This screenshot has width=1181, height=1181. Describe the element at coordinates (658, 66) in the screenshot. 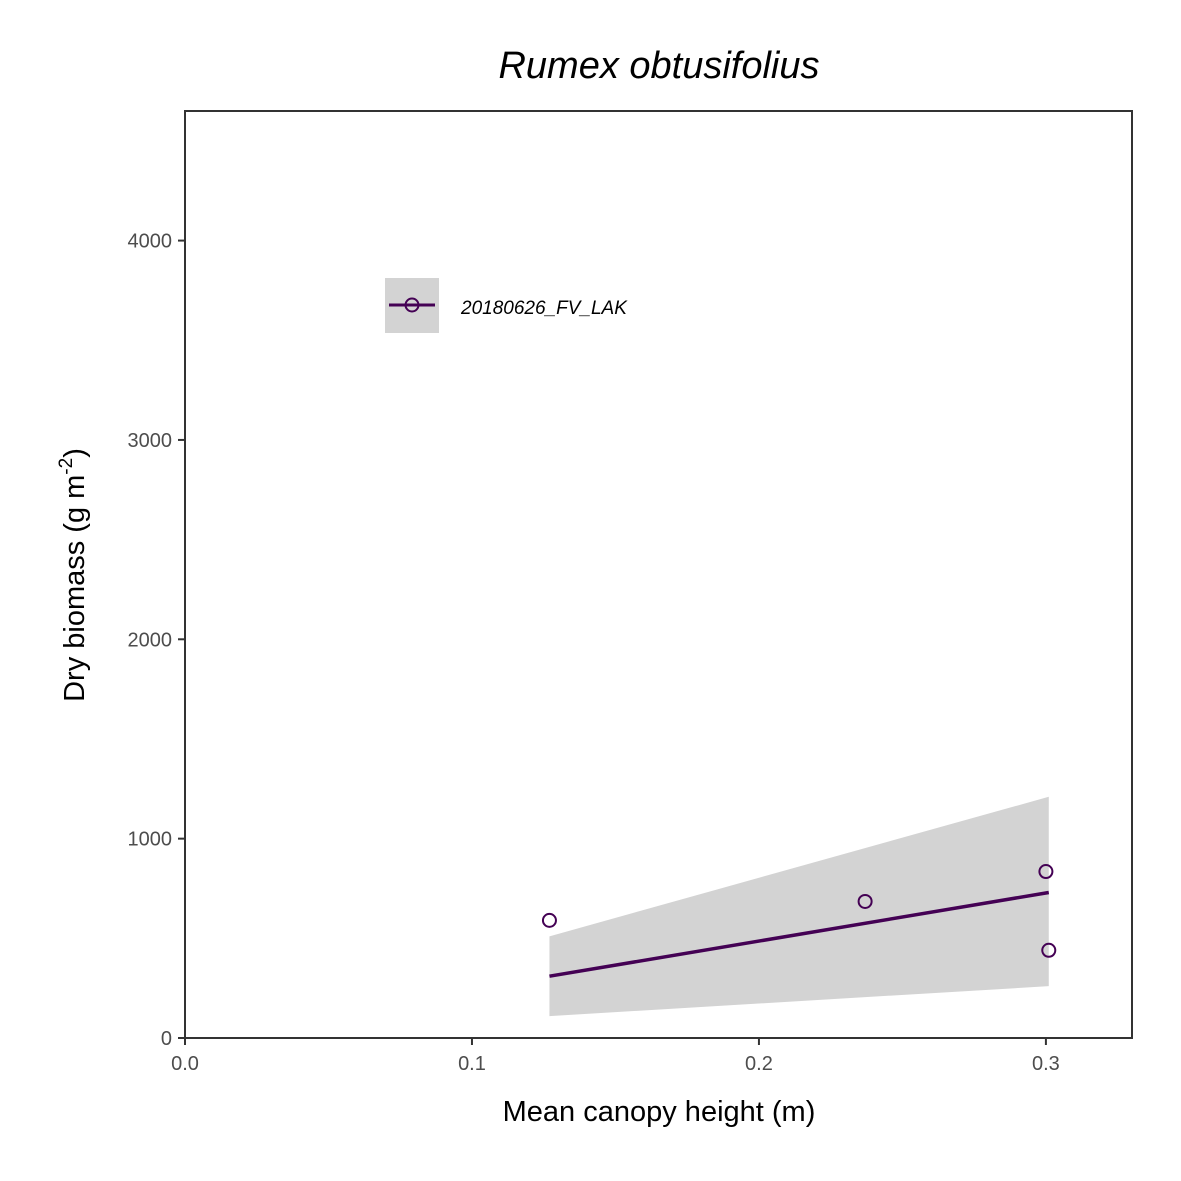

I see `chart-title: Rumex obtusifolius` at that location.